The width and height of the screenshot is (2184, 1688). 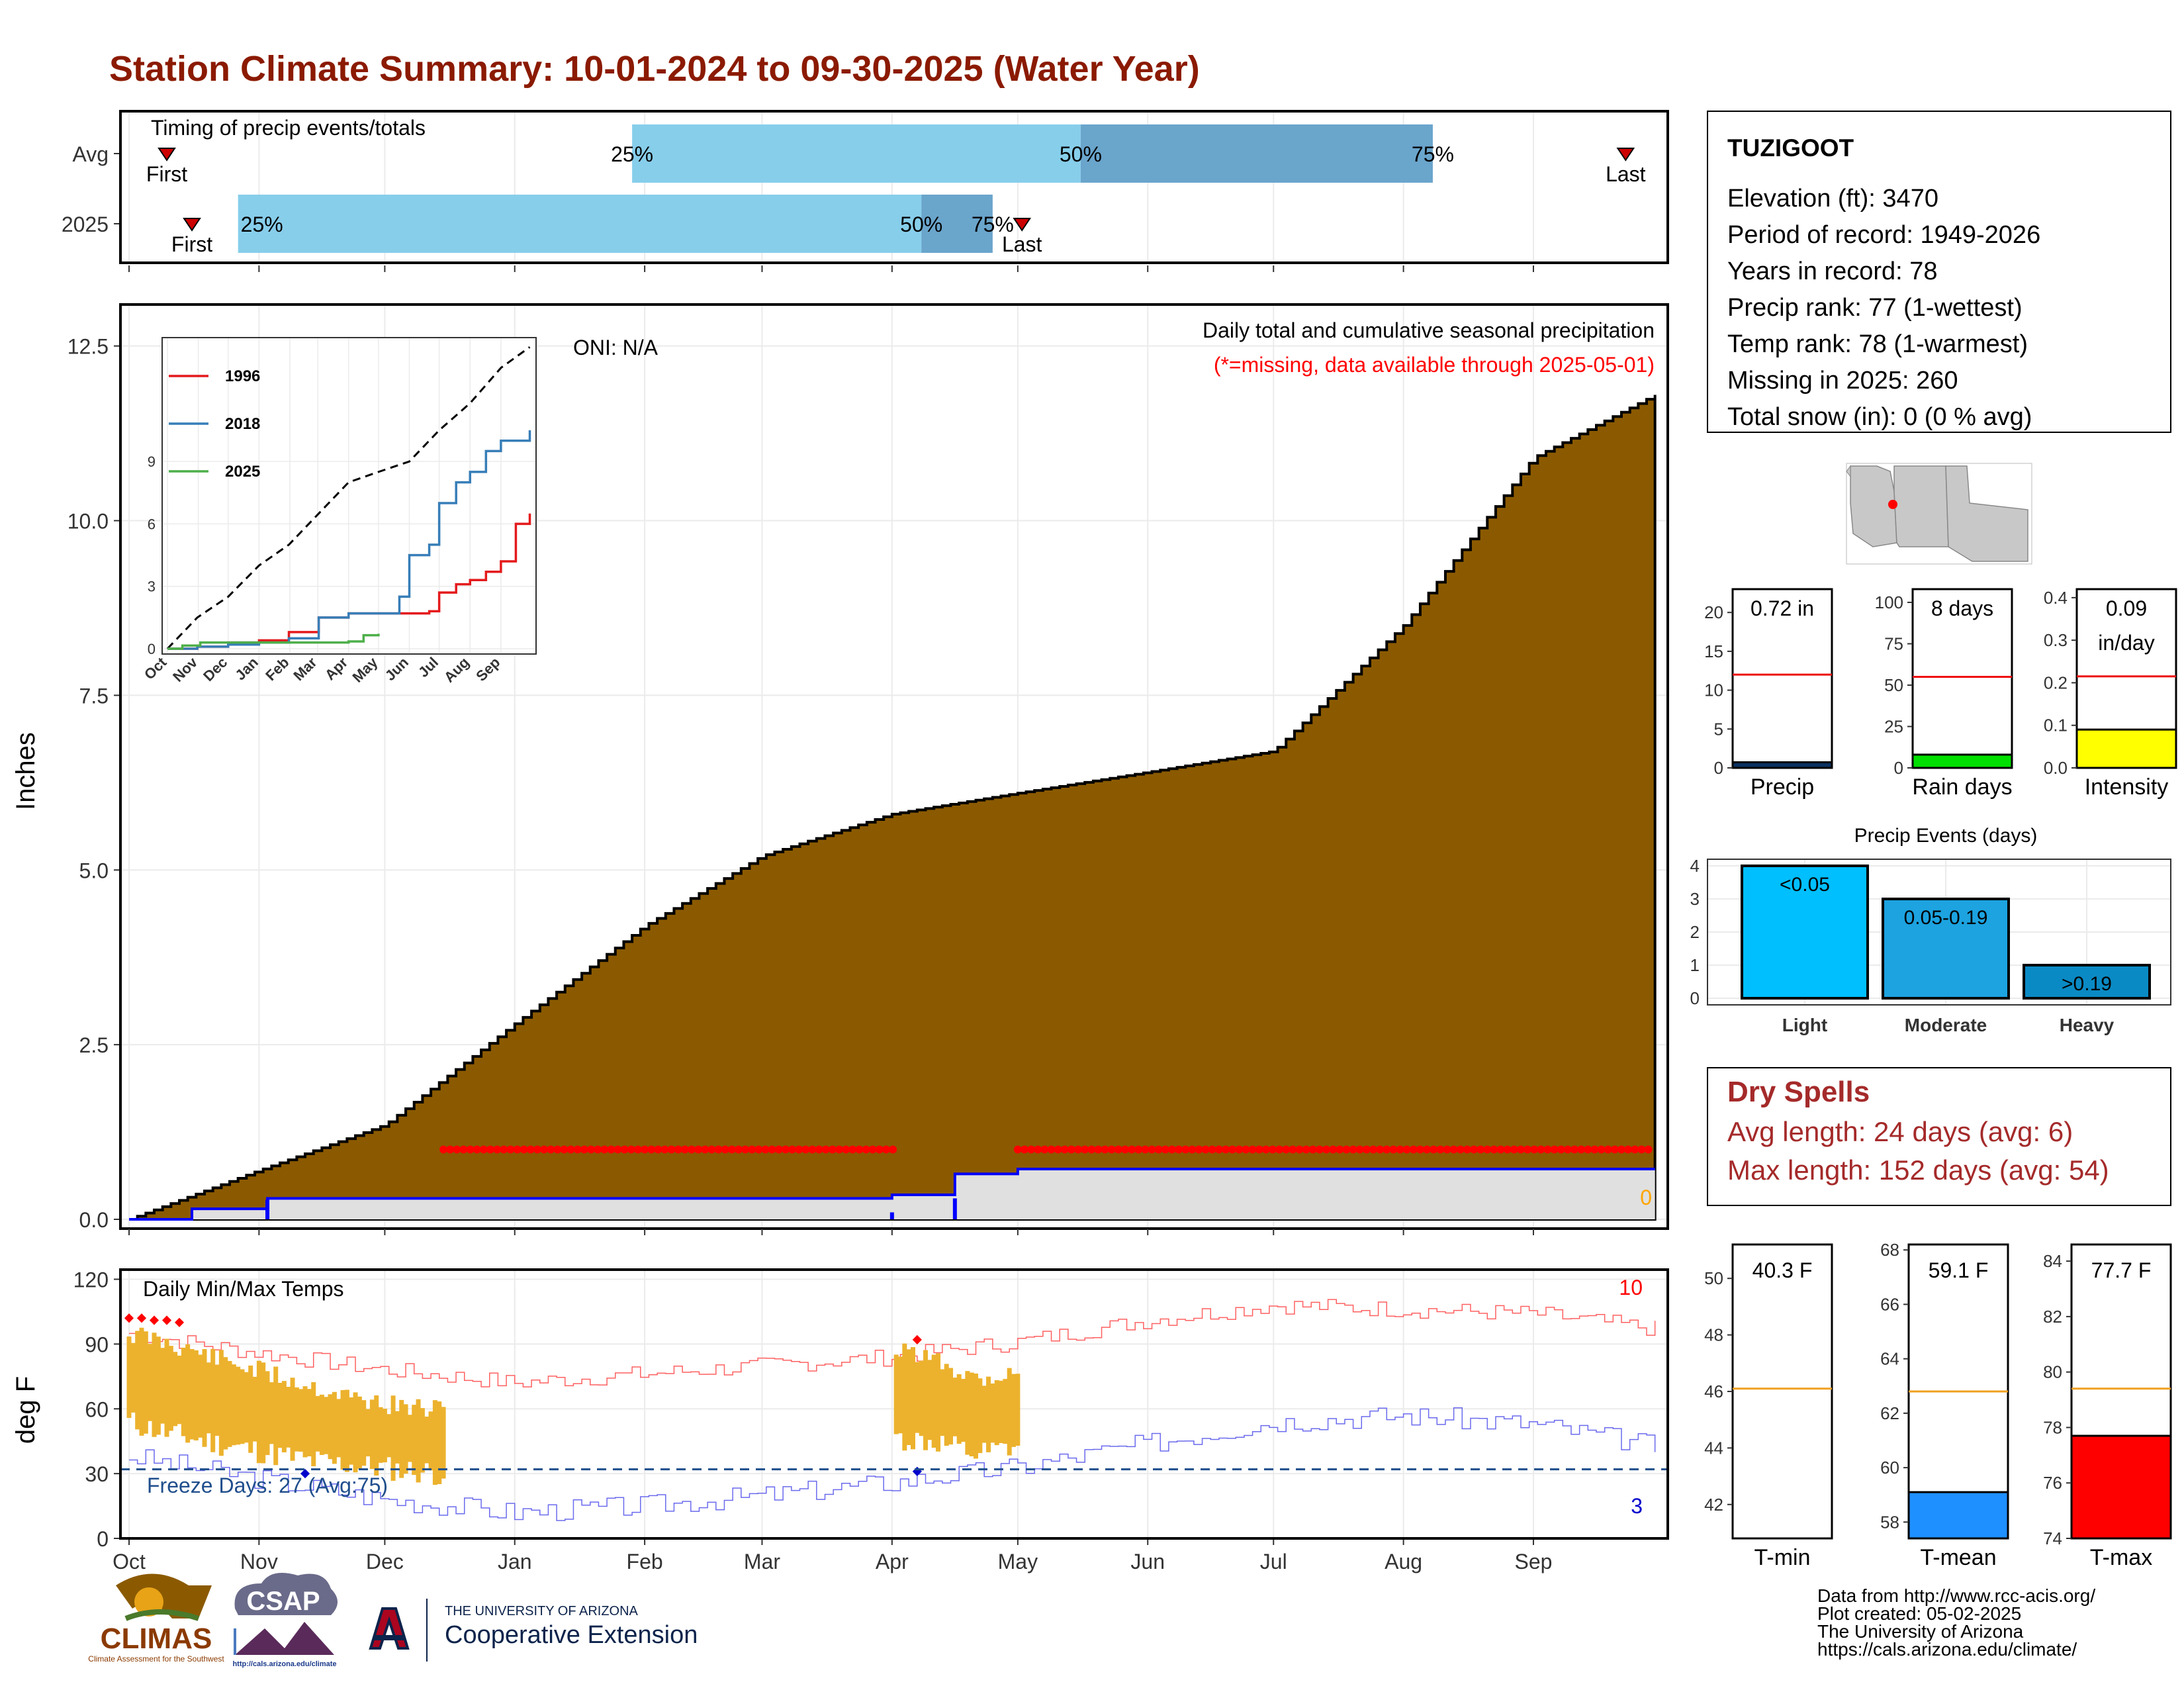 I want to click on temp-xtick-label-6: Apr, so click(x=893, y=1561).